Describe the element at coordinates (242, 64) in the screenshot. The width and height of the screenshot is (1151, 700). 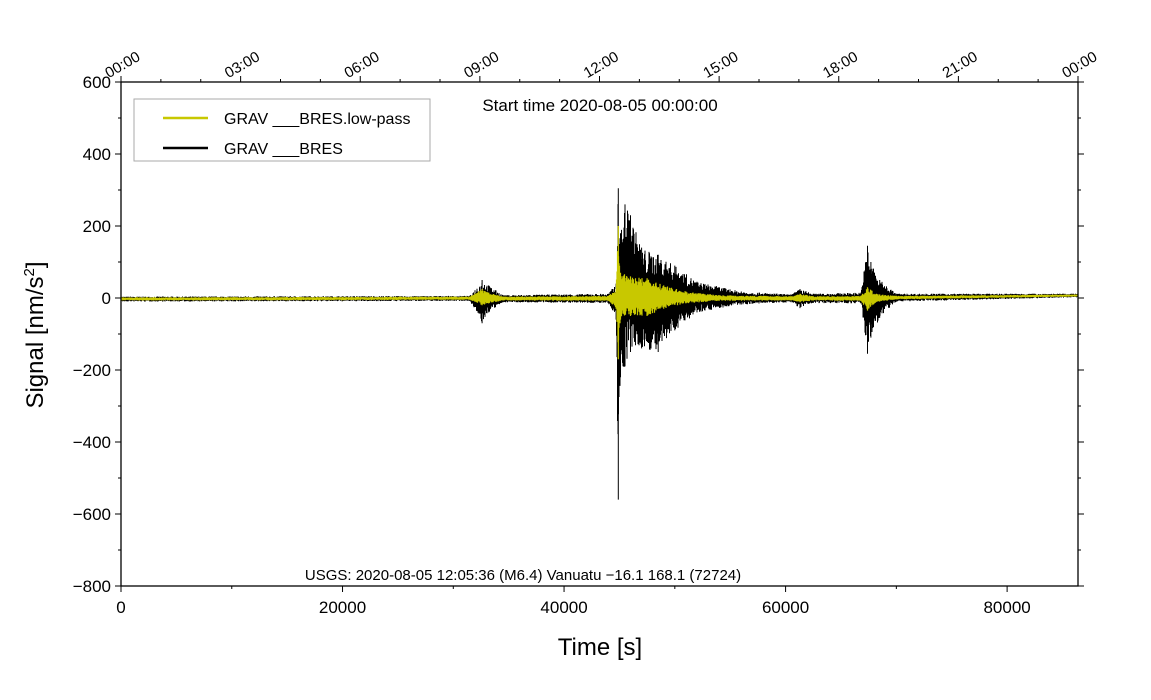
I see `top-tick-label: 03:00` at that location.